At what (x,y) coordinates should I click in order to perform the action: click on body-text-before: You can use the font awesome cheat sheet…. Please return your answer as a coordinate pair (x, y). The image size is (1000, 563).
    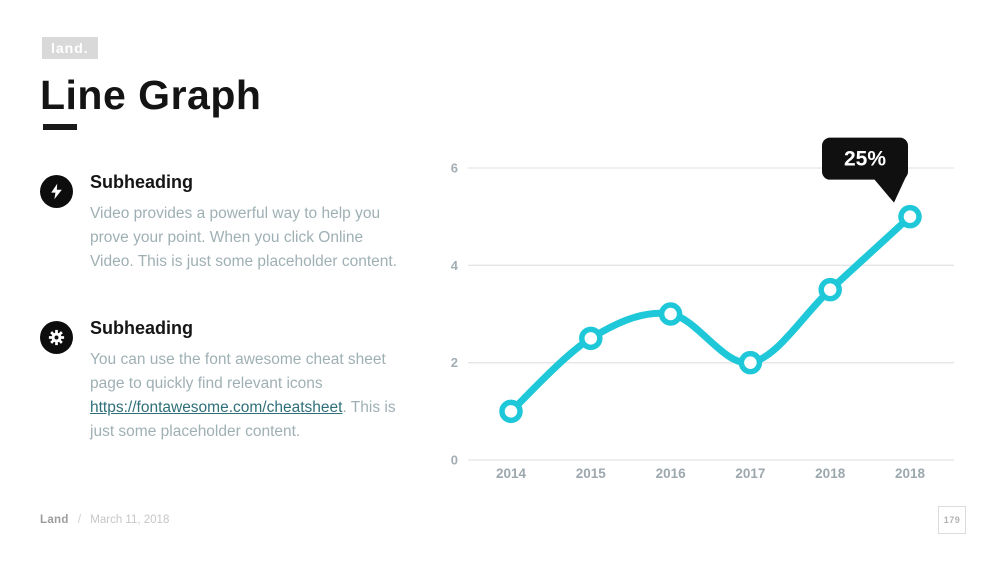
    Looking at the image, I should click on (238, 371).